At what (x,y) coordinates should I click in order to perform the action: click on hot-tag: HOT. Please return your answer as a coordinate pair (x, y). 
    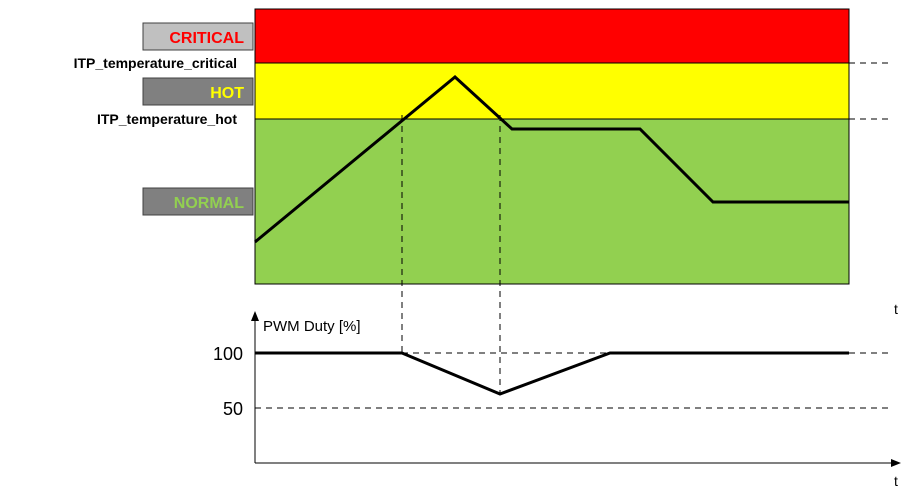
    Looking at the image, I should click on (198, 91).